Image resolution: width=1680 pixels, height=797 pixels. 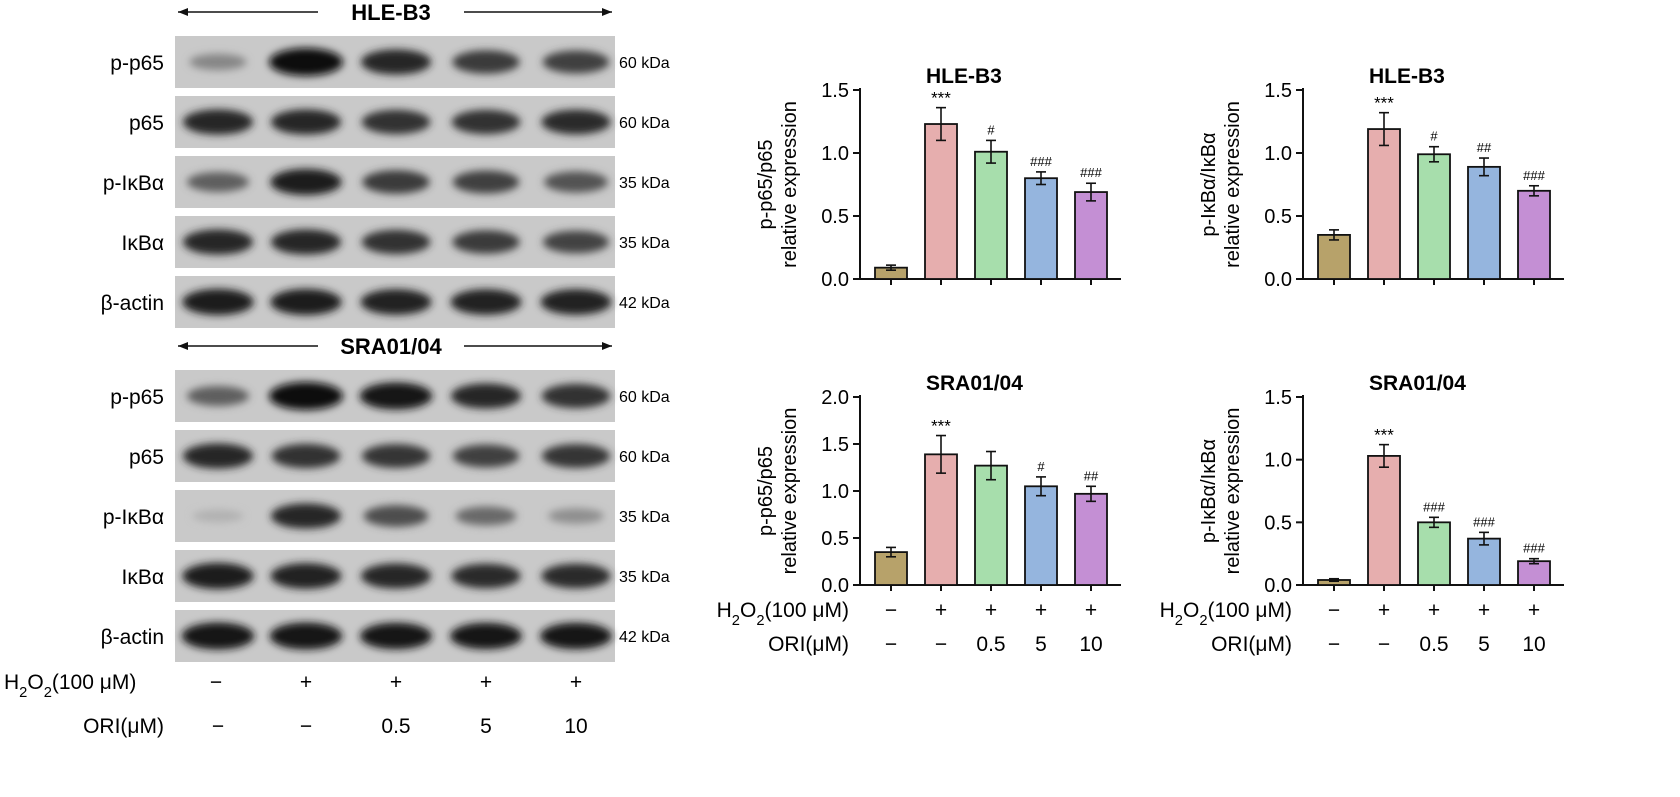 What do you see at coordinates (1041, 466) in the screenshot?
I see `significance-mark: #` at bounding box center [1041, 466].